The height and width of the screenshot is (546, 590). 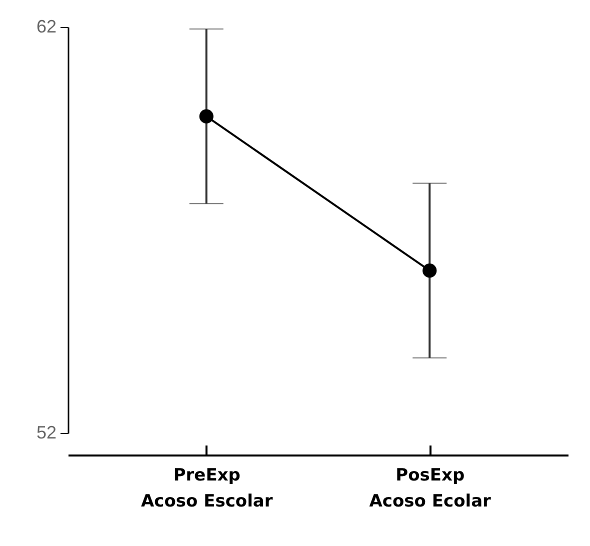 I want to click on x-tick-label: PosExp Acoso Ecolar, so click(x=430, y=489).